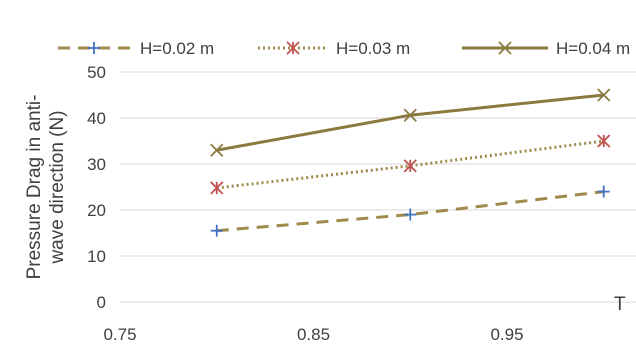 The width and height of the screenshot is (636, 347). What do you see at coordinates (96, 256) in the screenshot?
I see `y-tick-label: 10` at bounding box center [96, 256].